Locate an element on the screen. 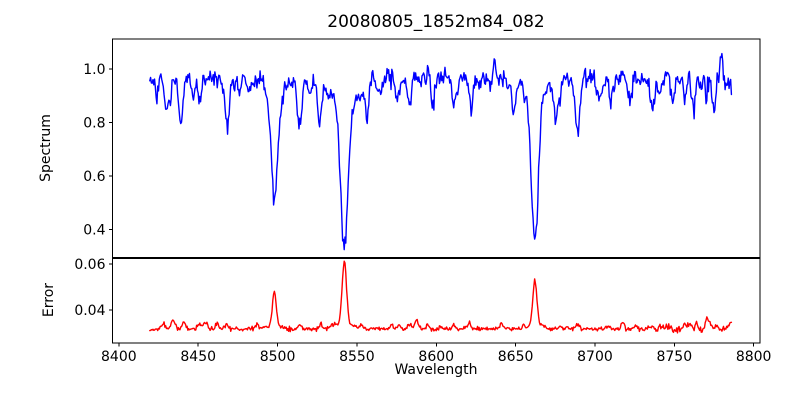 This screenshot has width=800, height=400. x-tick-label: 8700 is located at coordinates (595, 357).